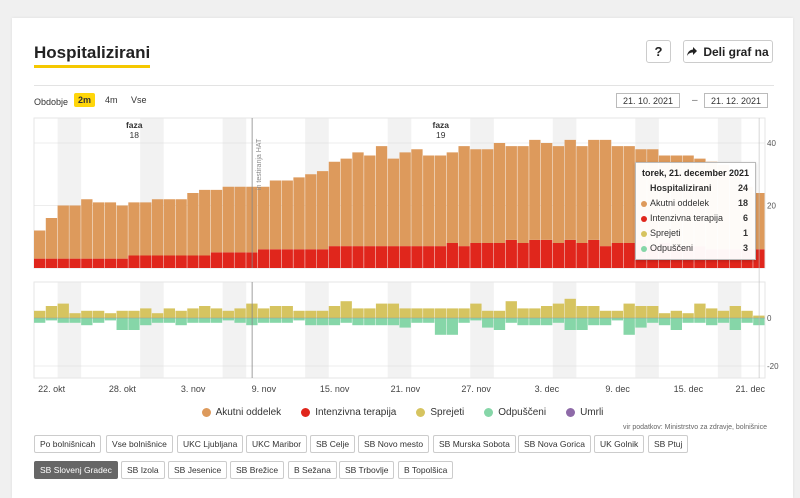  I want to click on hospital-button-ukc-maribor: UKC Maribor, so click(277, 444).